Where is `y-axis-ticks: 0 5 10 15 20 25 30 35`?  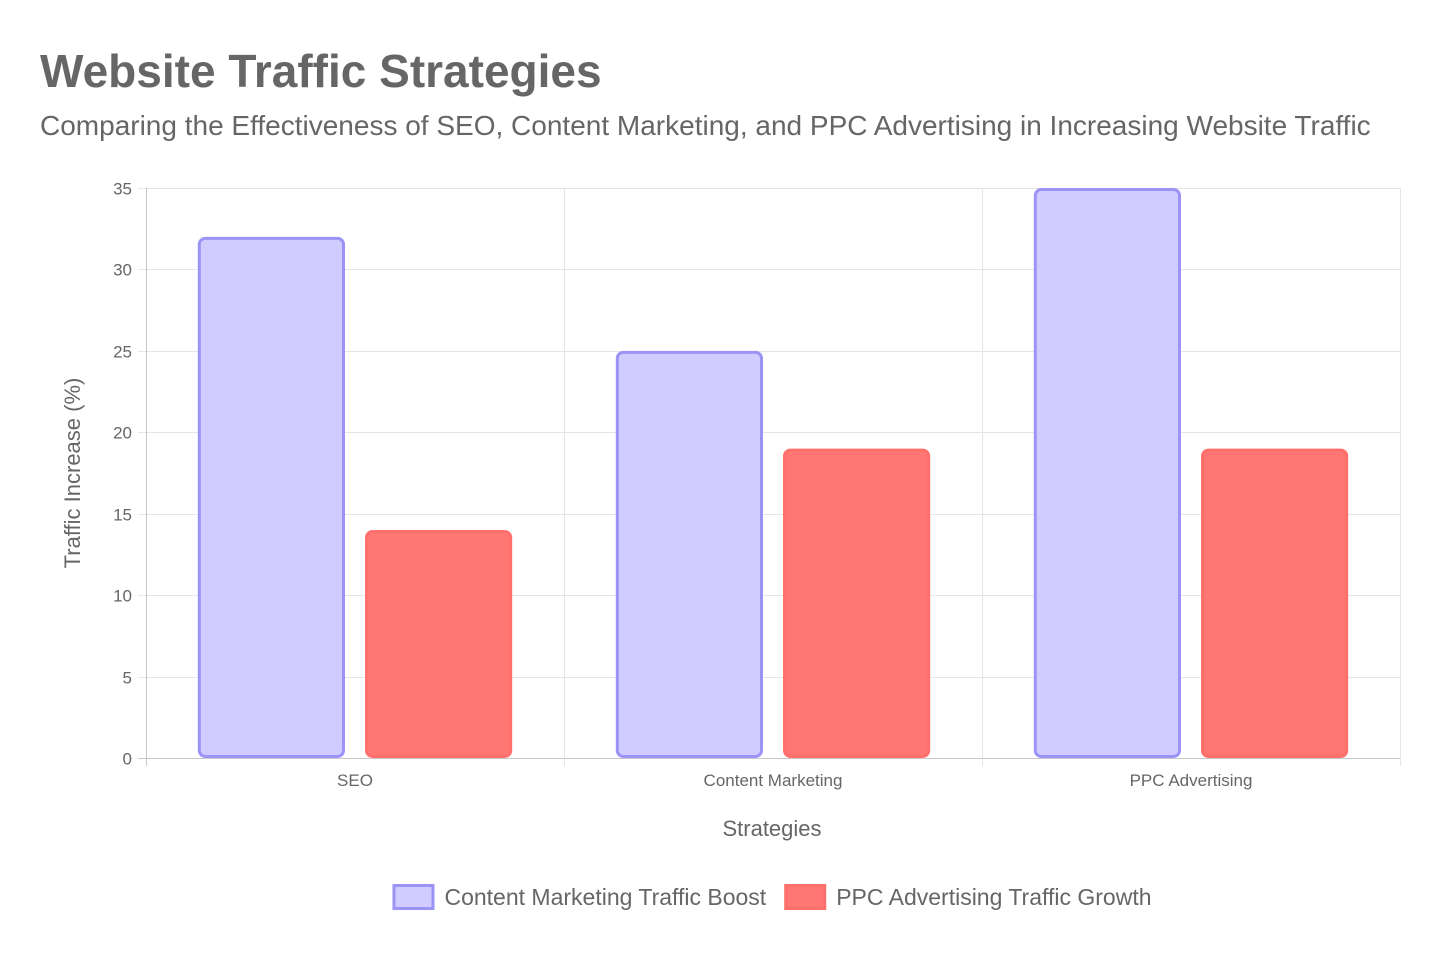
y-axis-ticks: 0 5 10 15 20 25 30 35 is located at coordinates (122, 474).